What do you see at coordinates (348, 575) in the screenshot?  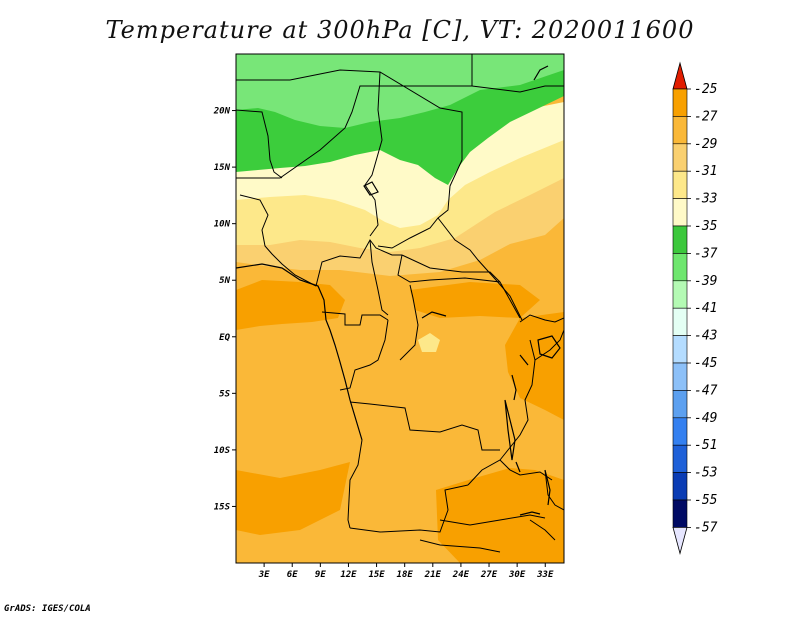 I see `lon-tick-label: 12E` at bounding box center [348, 575].